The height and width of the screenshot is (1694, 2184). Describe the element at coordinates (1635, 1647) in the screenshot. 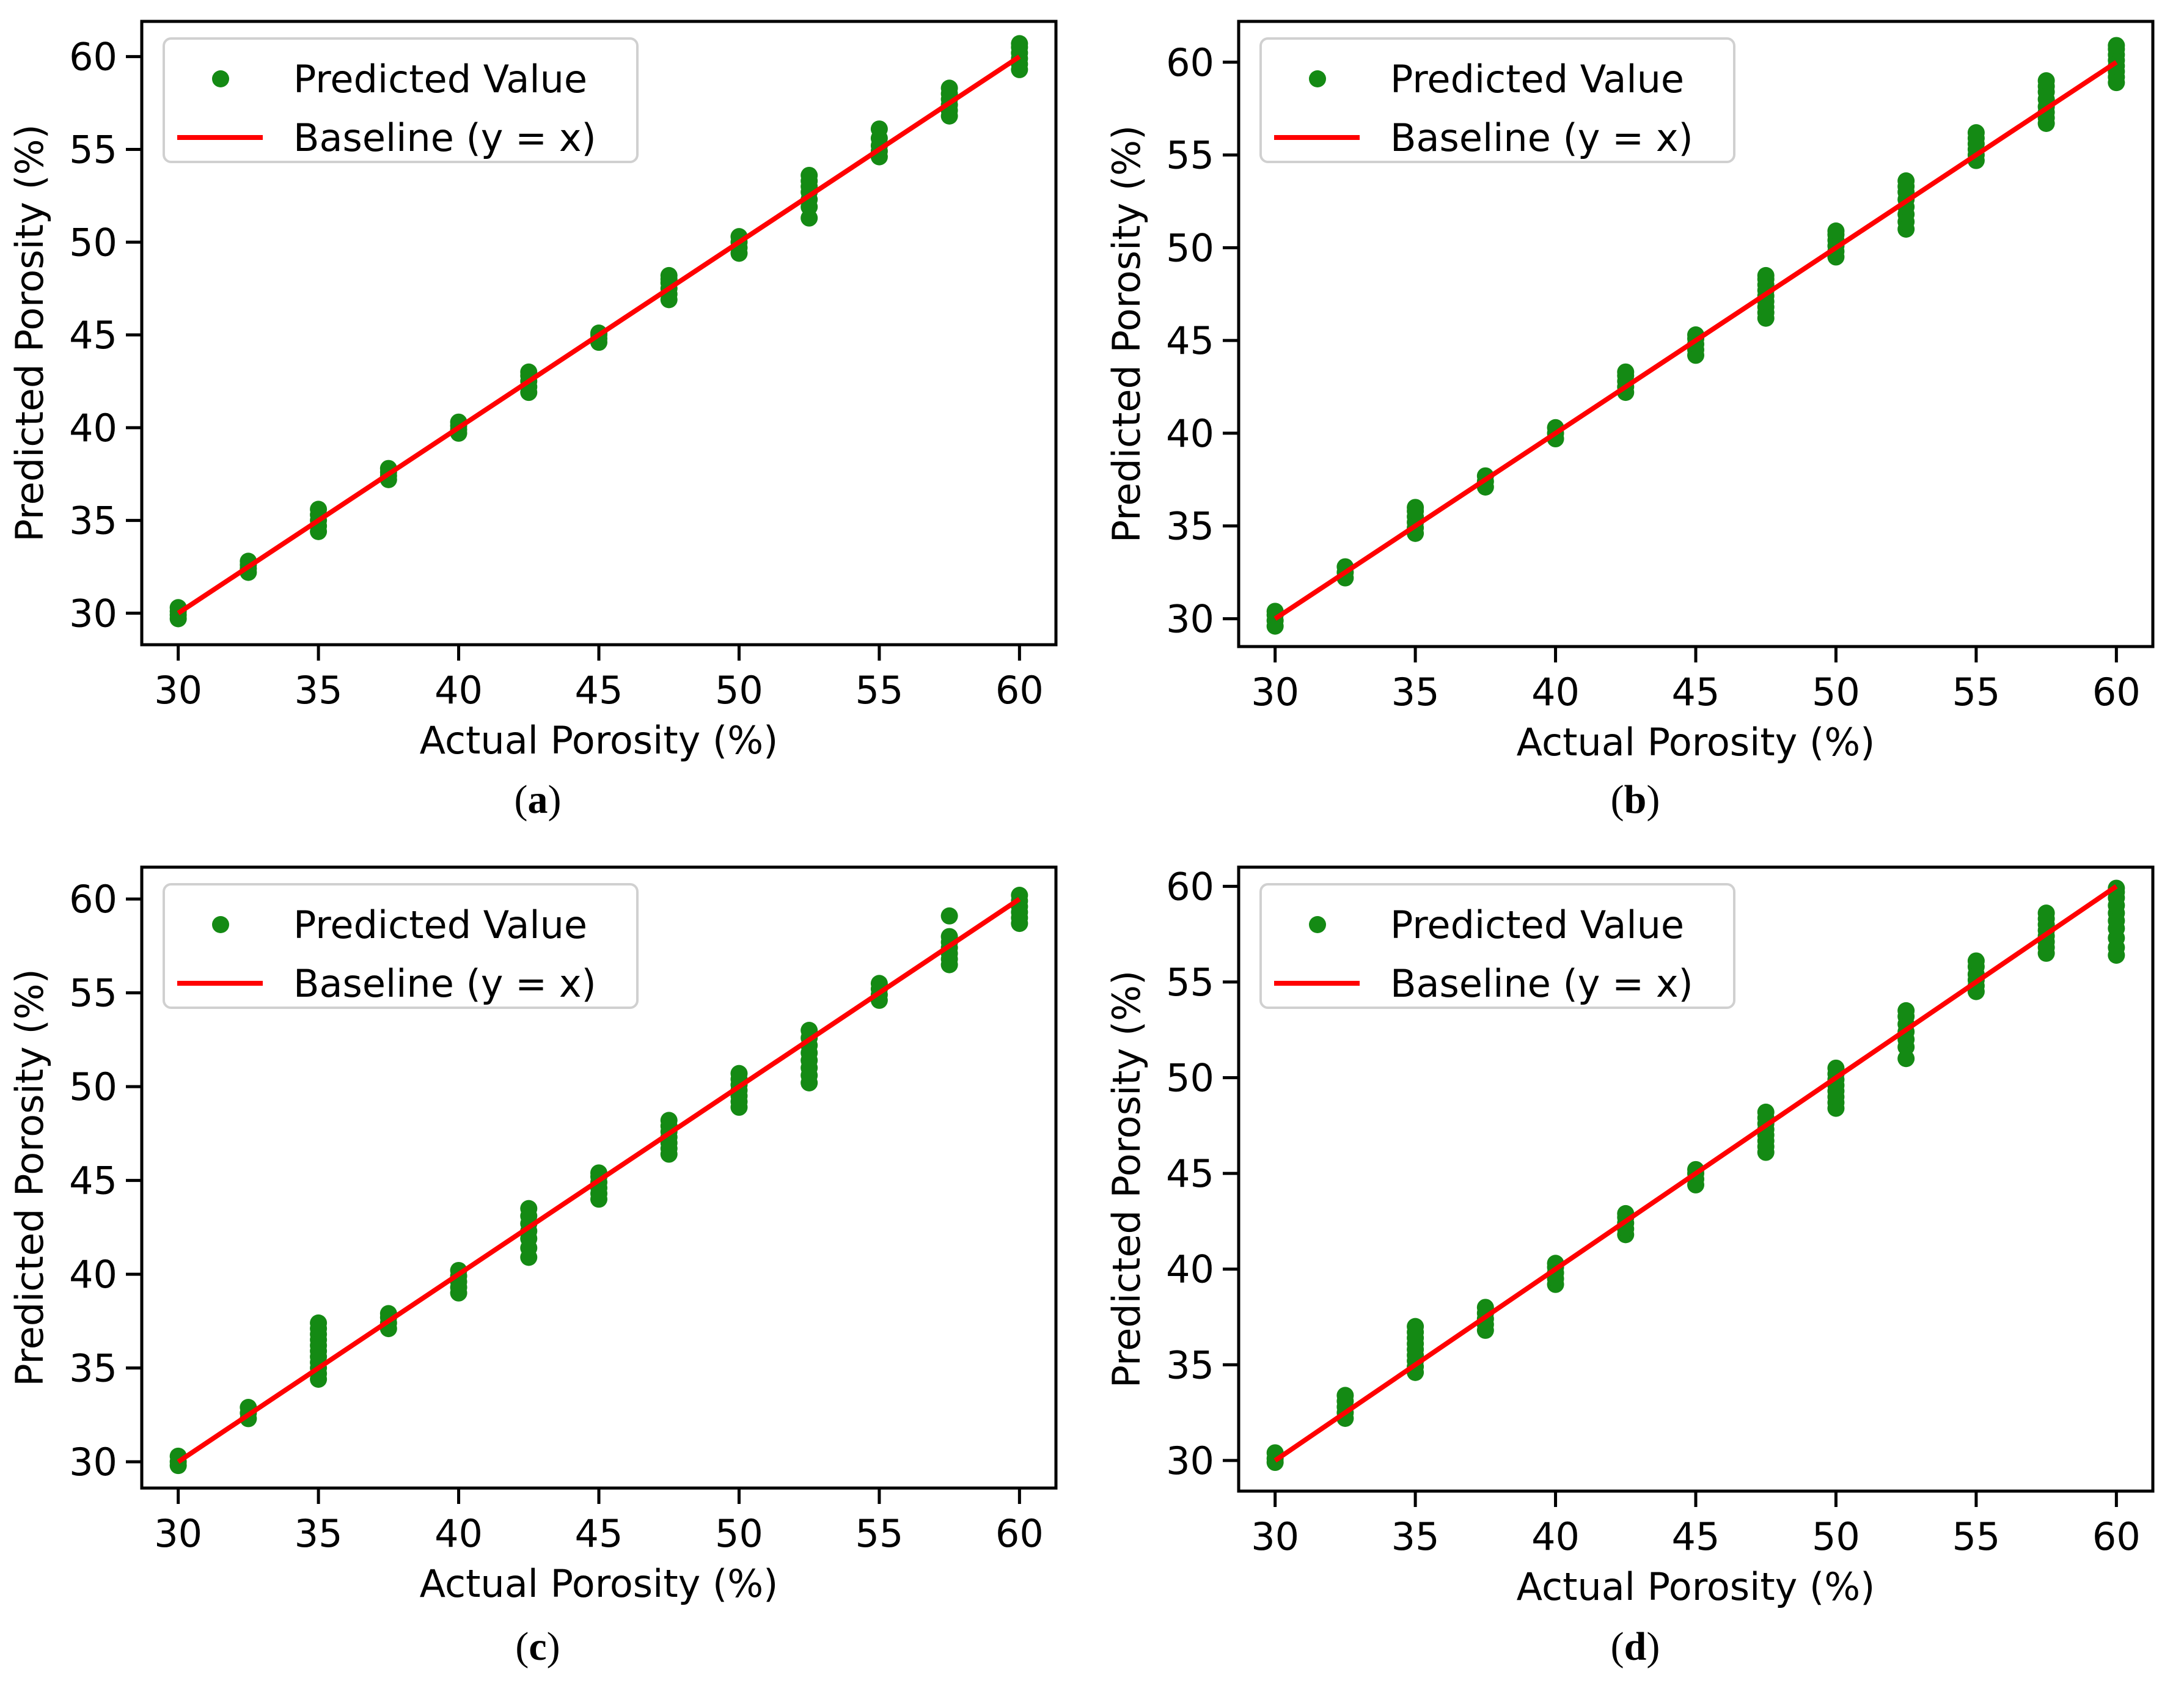

I see `panel-caption: (d)` at that location.